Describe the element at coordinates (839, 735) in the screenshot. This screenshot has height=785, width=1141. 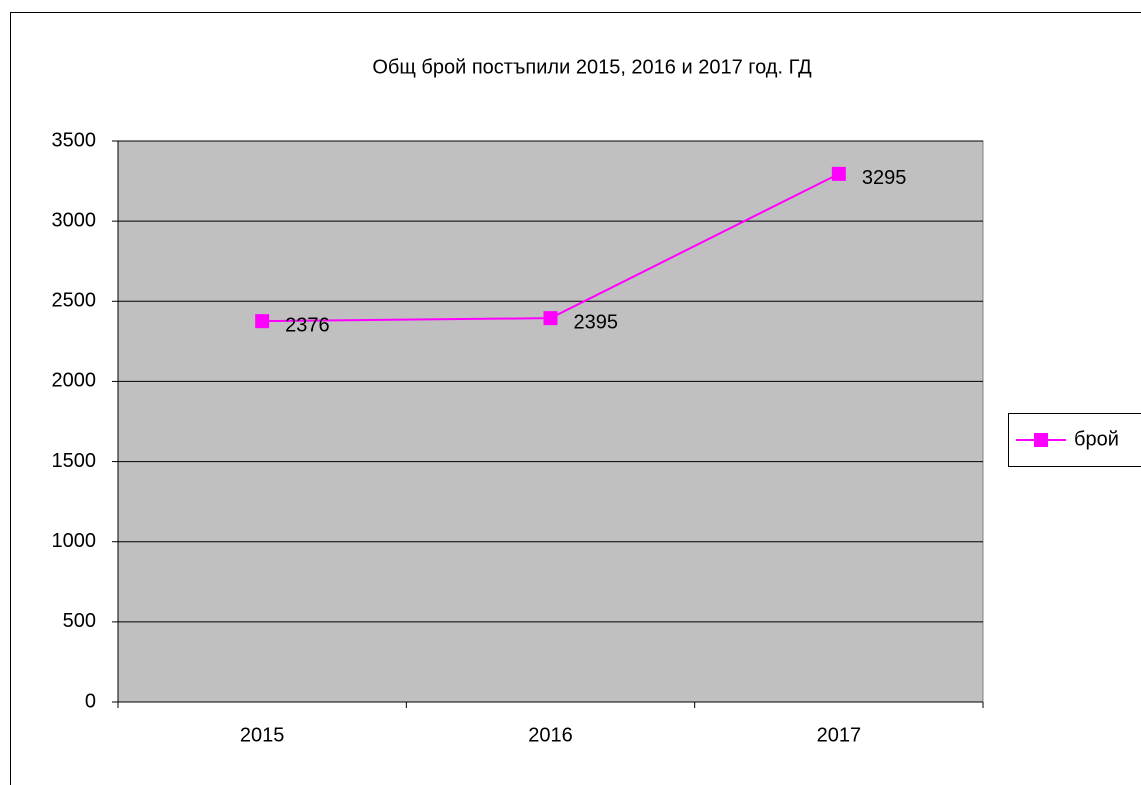
I see `x-tick-label: 2017` at that location.